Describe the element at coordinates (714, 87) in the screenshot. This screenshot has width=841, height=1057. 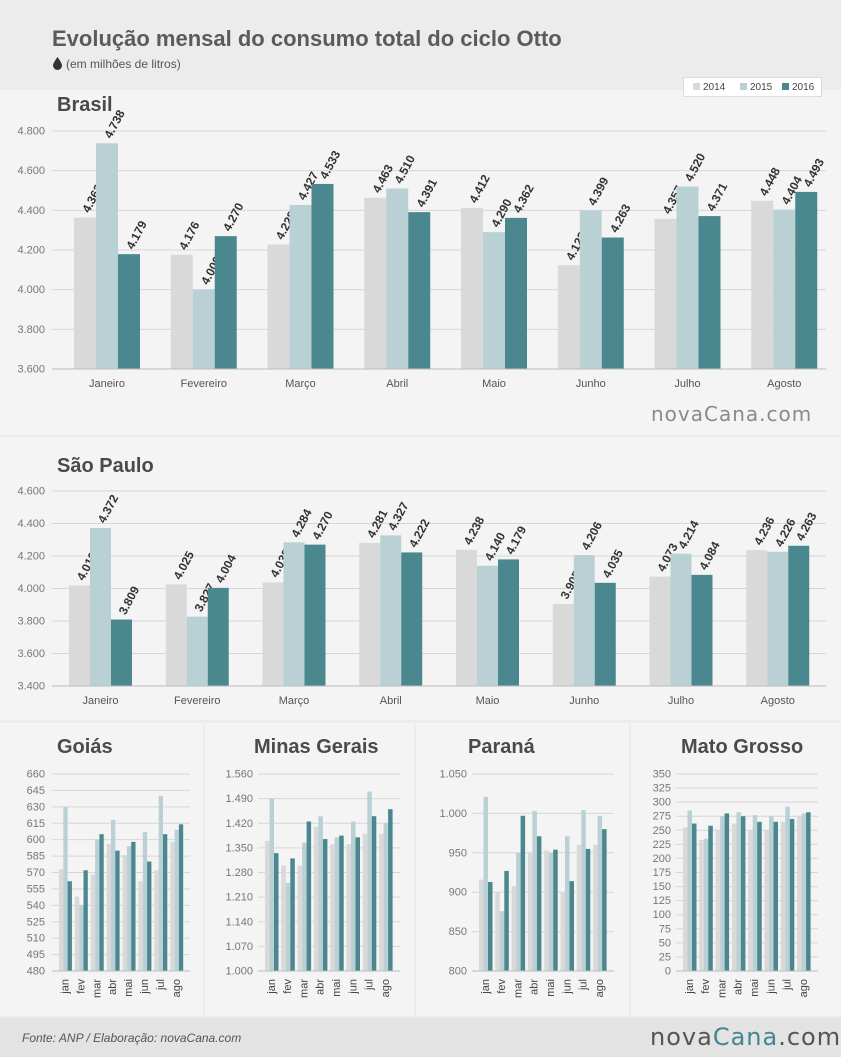
I see `legend-label-2014: 2014` at that location.